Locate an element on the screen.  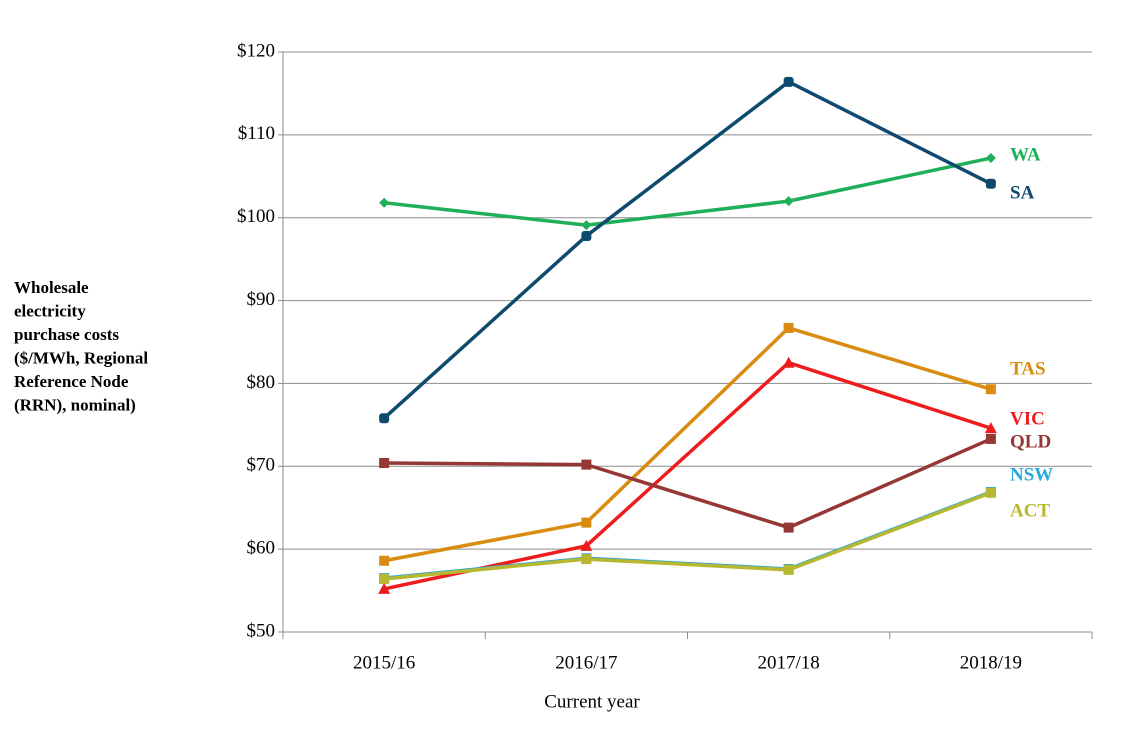
y-axis-label: electricity is located at coordinates (50, 310).